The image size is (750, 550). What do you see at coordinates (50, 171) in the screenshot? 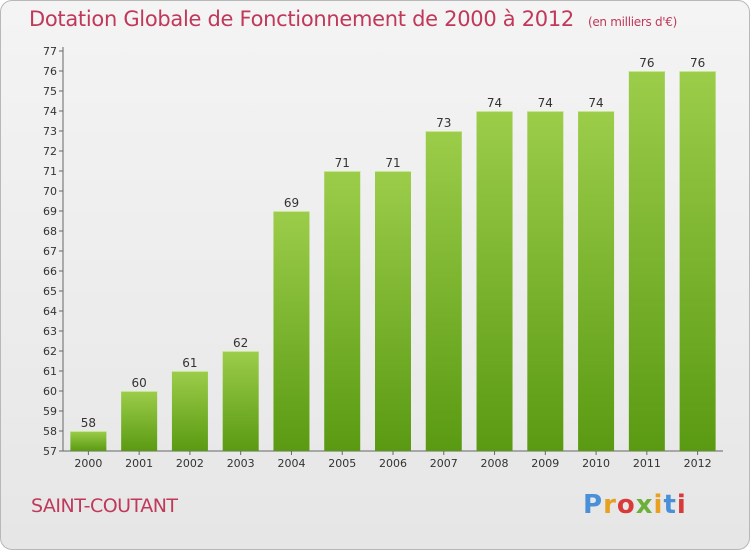
I see `y-tick-label: 71` at bounding box center [50, 171].